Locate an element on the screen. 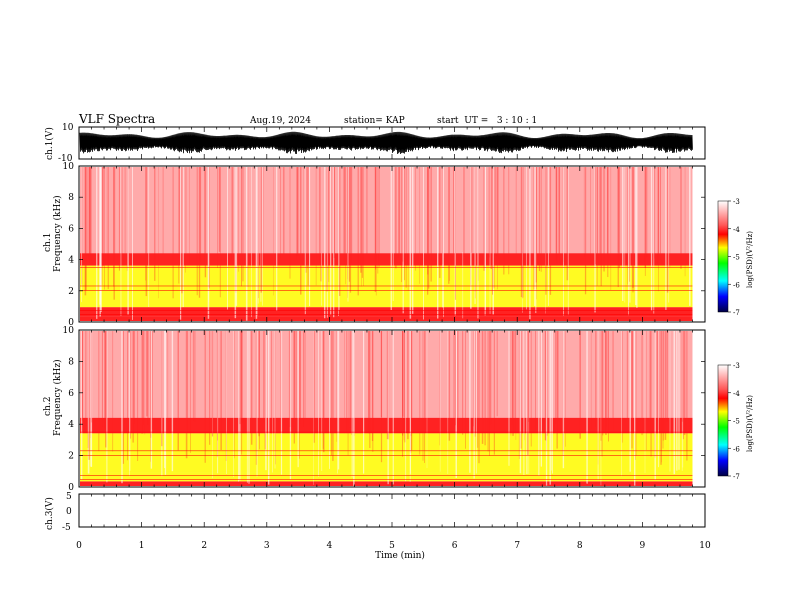 Image resolution: width=792 pixels, height=612 pixels. x-tick-label: 2 is located at coordinates (204, 546).